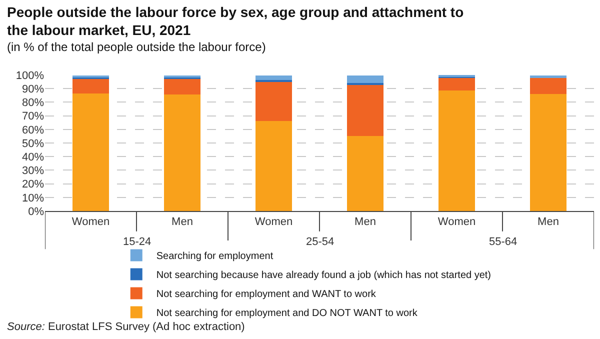 This screenshot has width=600, height=339. Describe the element at coordinates (503, 242) in the screenshot. I see `text: 55-64` at that location.